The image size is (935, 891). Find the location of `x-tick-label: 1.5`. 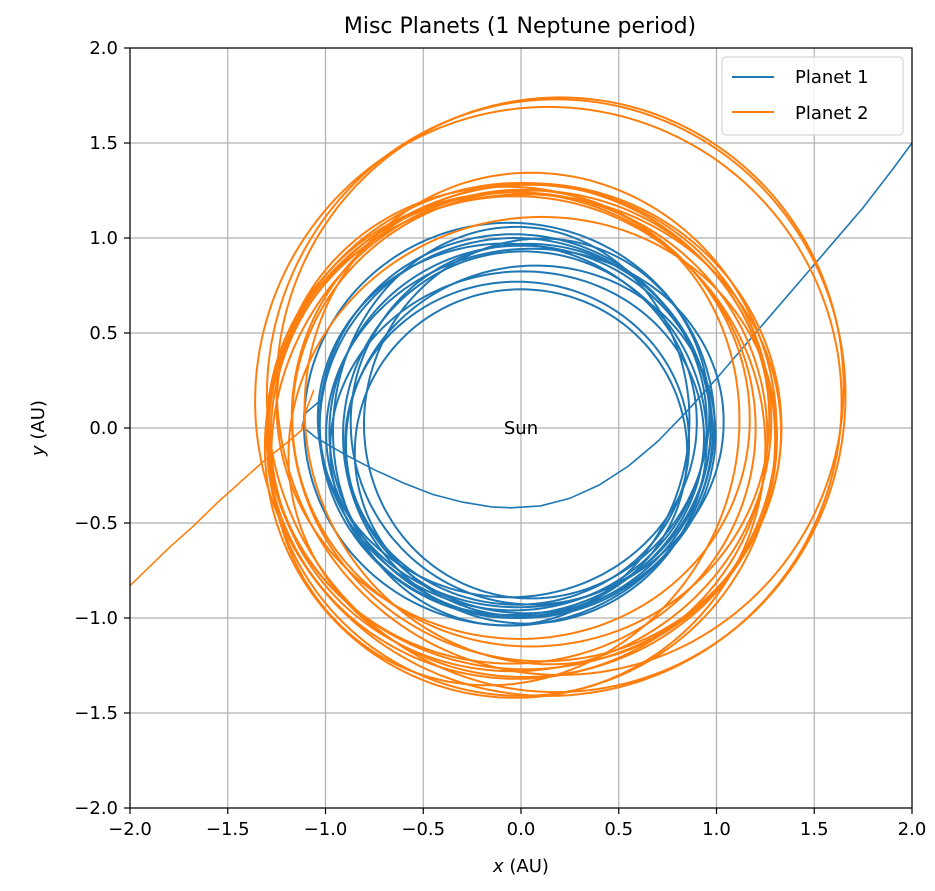

x-tick-label: 1.5 is located at coordinates (814, 829).